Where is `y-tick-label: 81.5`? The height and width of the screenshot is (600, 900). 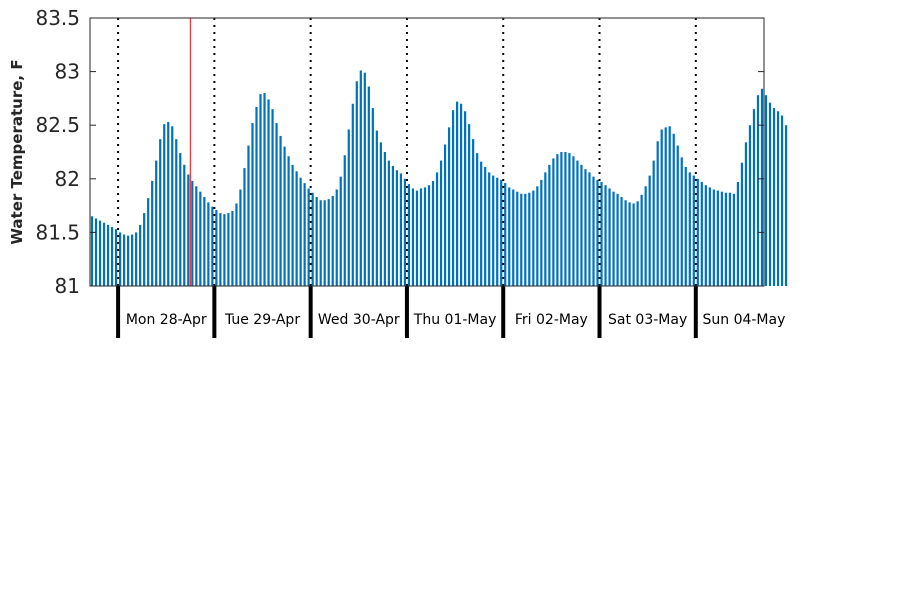 y-tick-label: 81.5 is located at coordinates (57, 232).